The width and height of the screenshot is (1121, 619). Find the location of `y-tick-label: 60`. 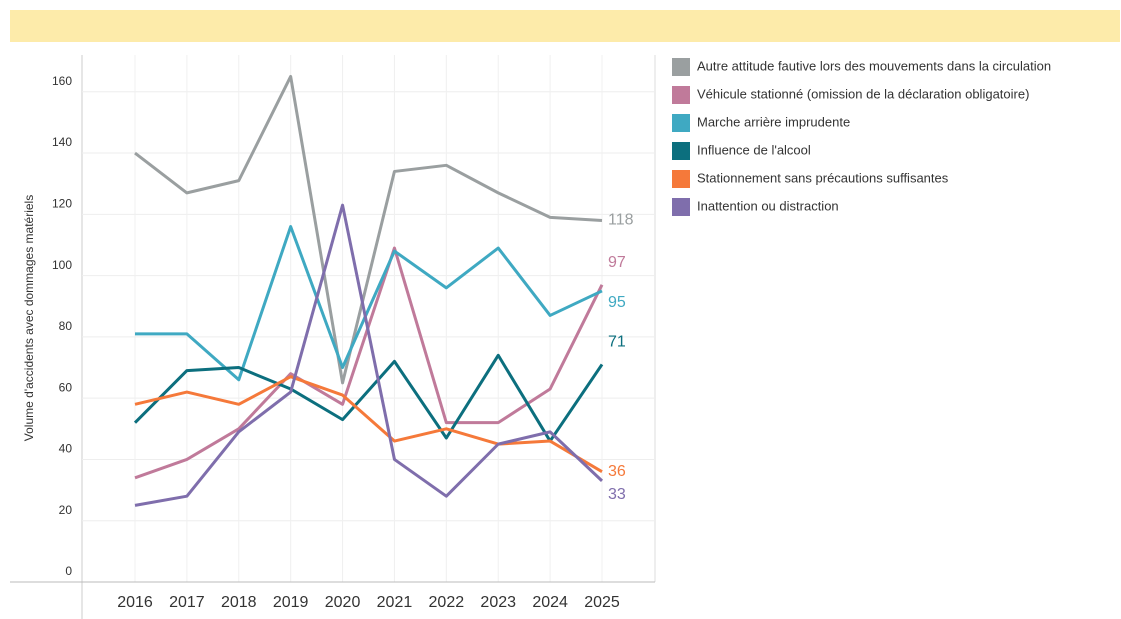

y-tick-label: 60 is located at coordinates (66, 387).